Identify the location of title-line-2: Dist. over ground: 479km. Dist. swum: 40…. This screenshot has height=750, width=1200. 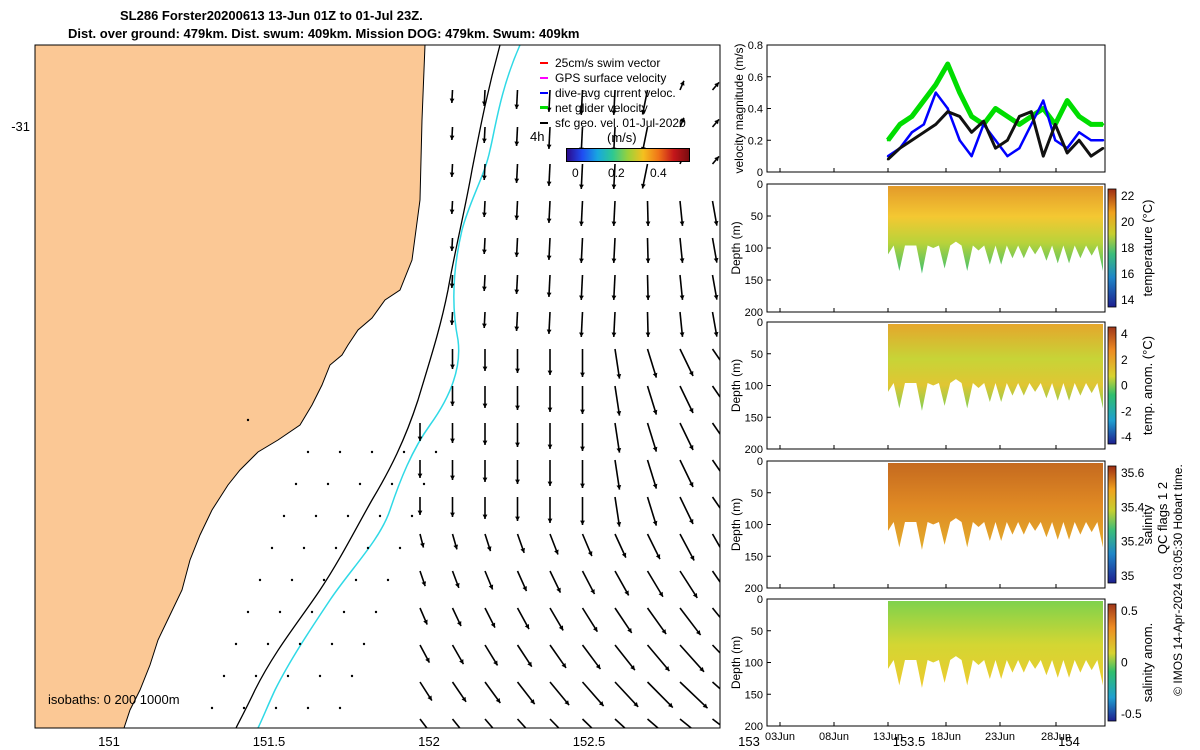
(324, 33).